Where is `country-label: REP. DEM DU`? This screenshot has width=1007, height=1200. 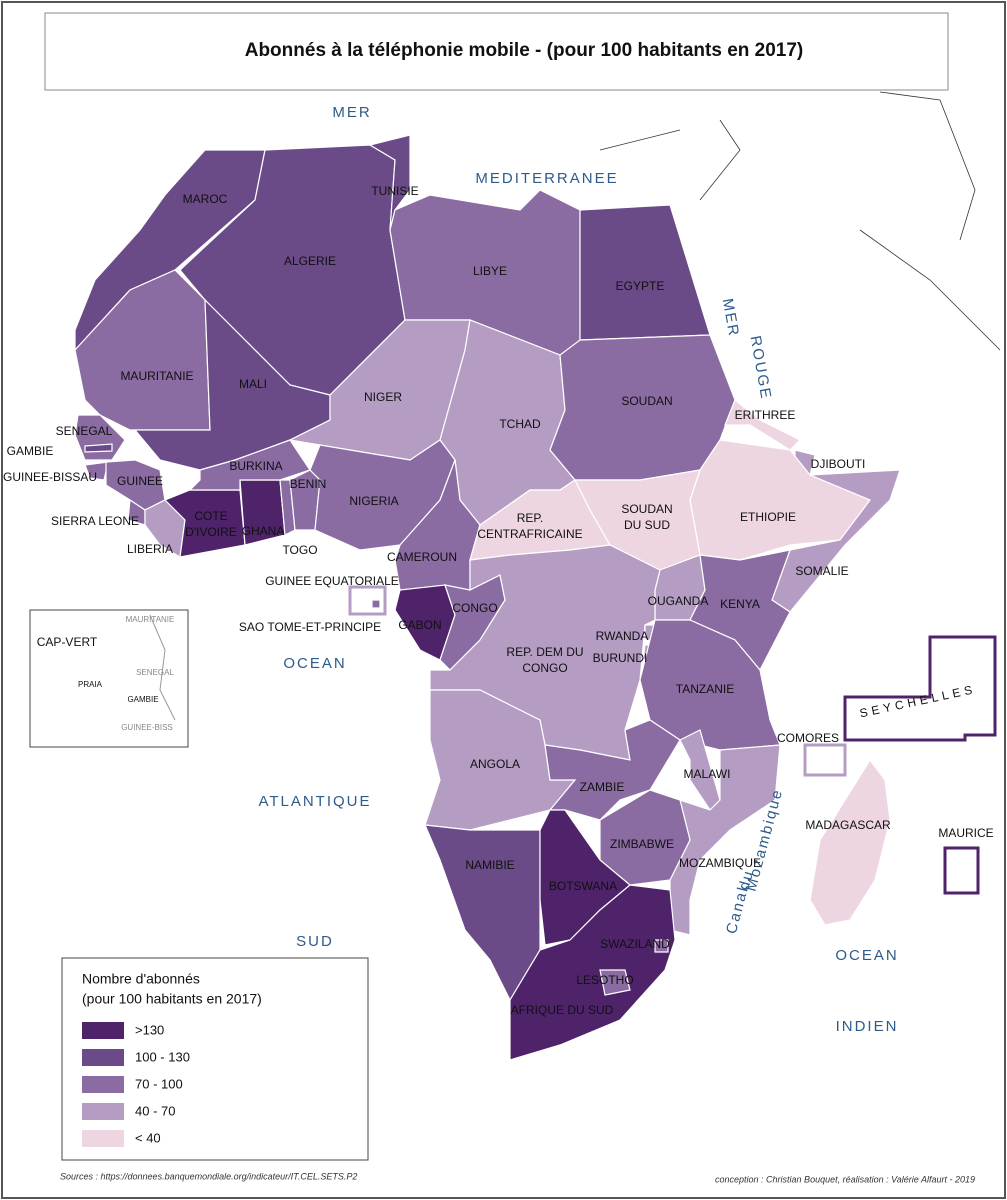
country-label: REP. DEM DU is located at coordinates (544, 652).